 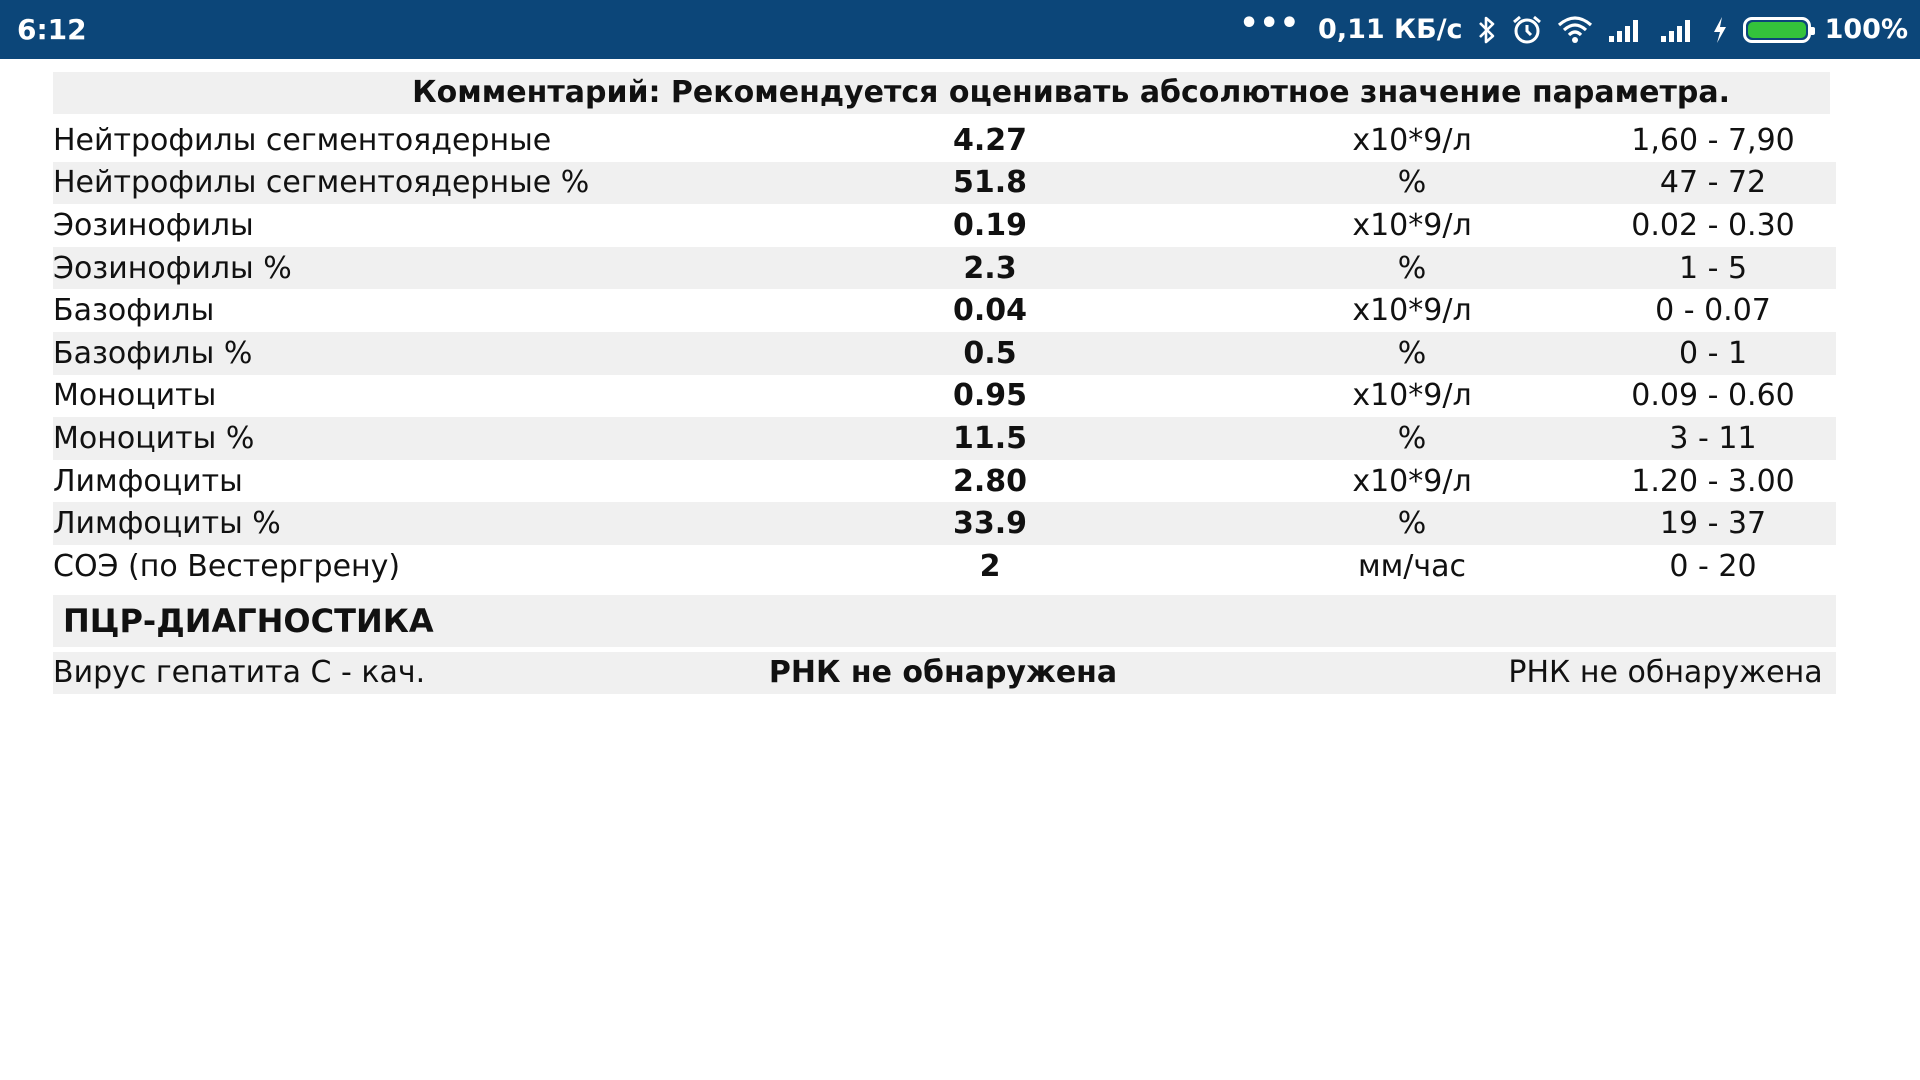 I want to click on result-name: Нейтрофилы сегментоядерные, so click(x=302, y=140).